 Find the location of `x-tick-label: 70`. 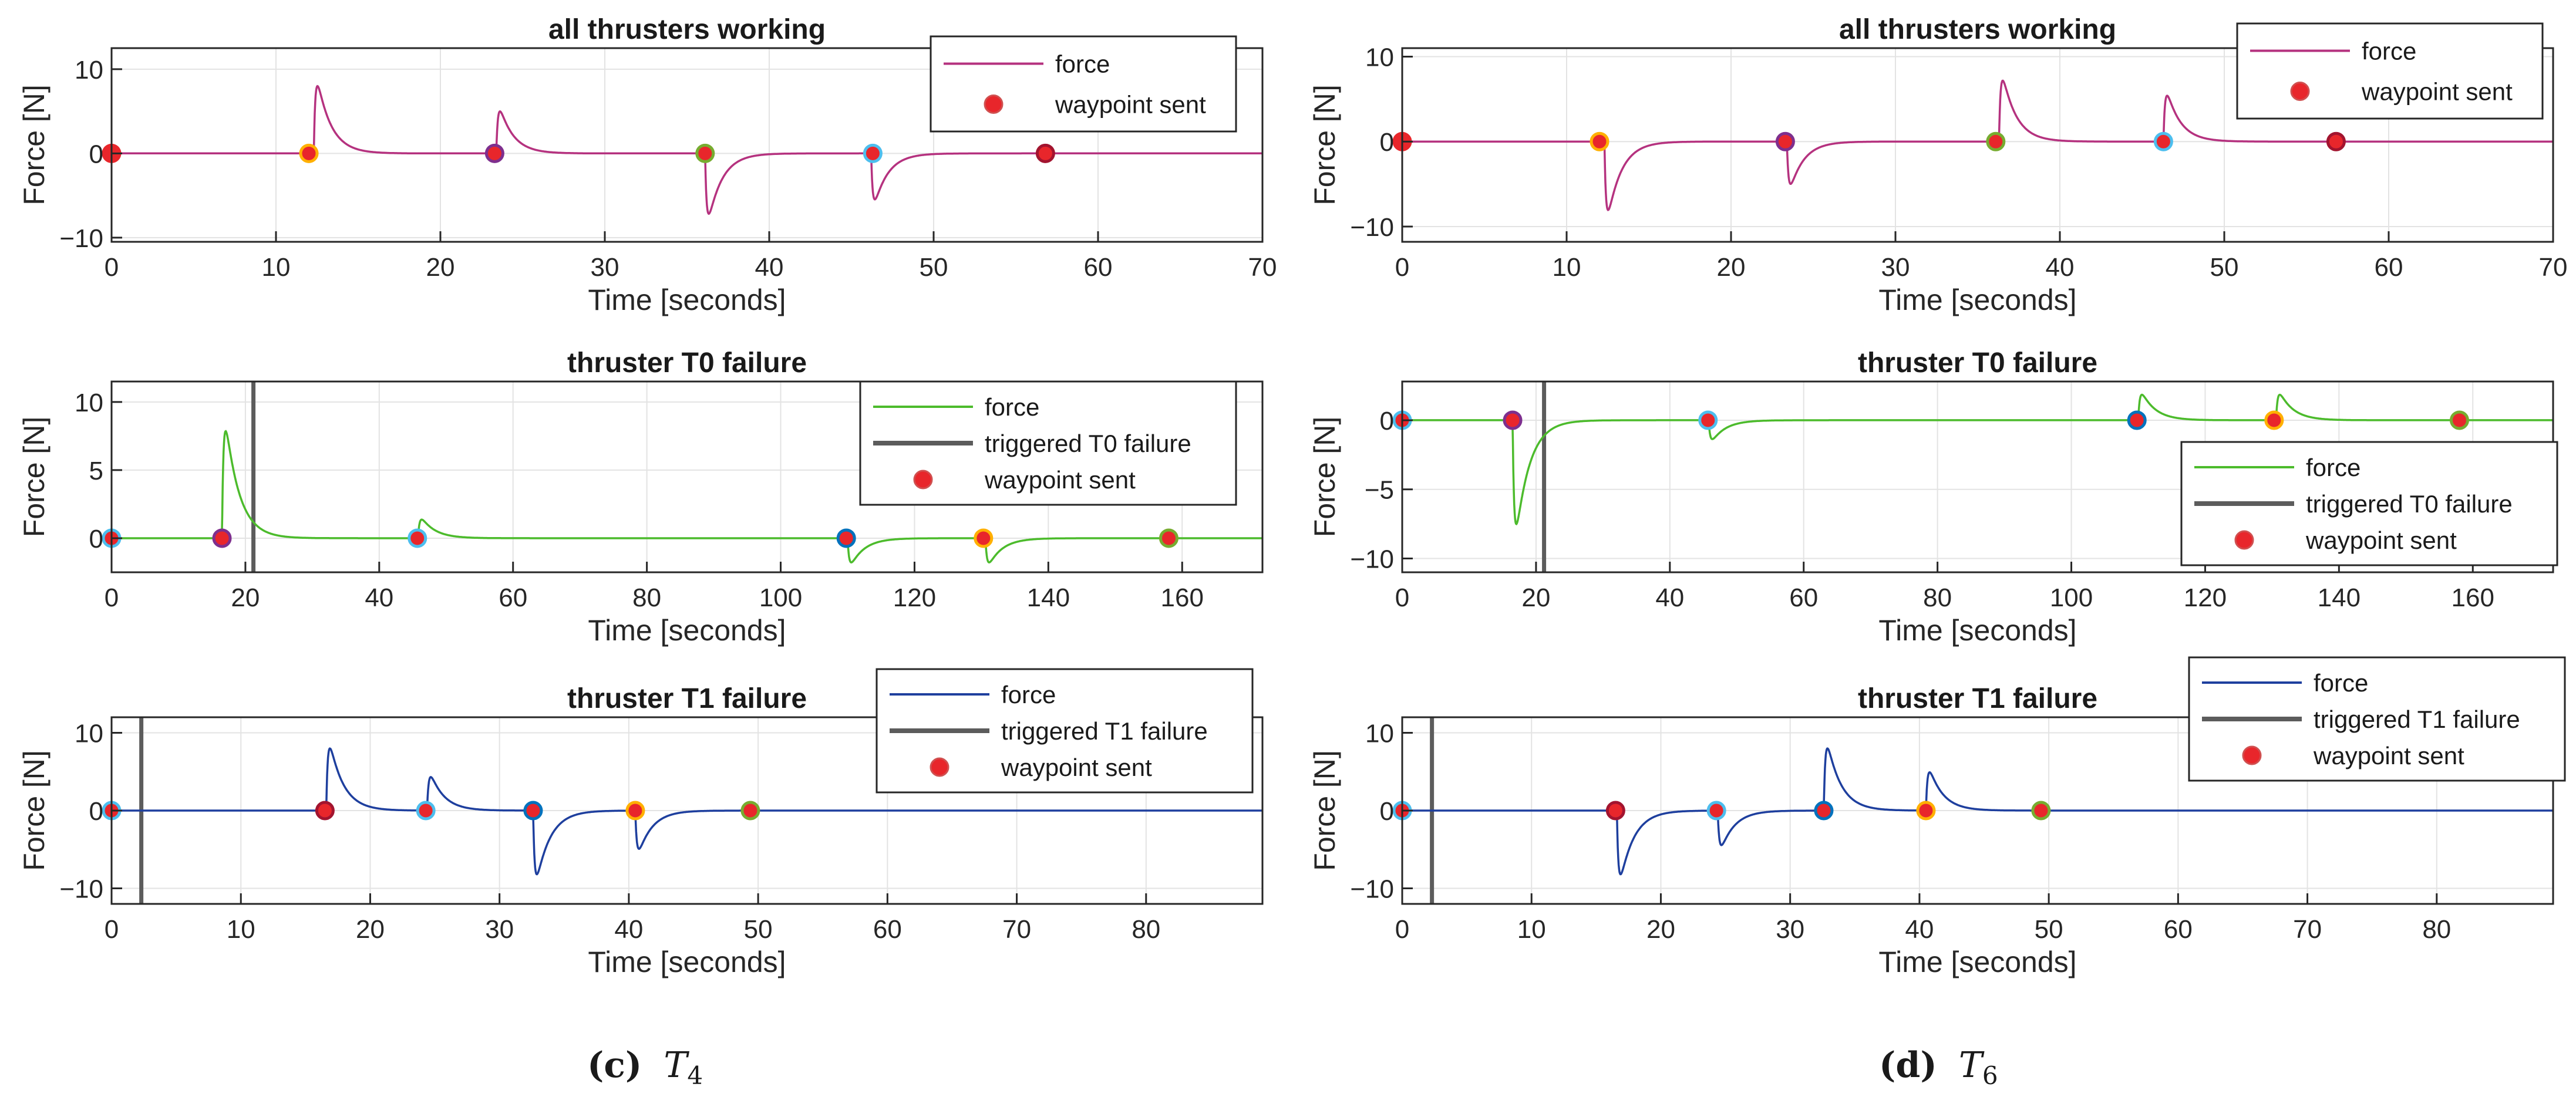

x-tick-label: 70 is located at coordinates (1263, 268).